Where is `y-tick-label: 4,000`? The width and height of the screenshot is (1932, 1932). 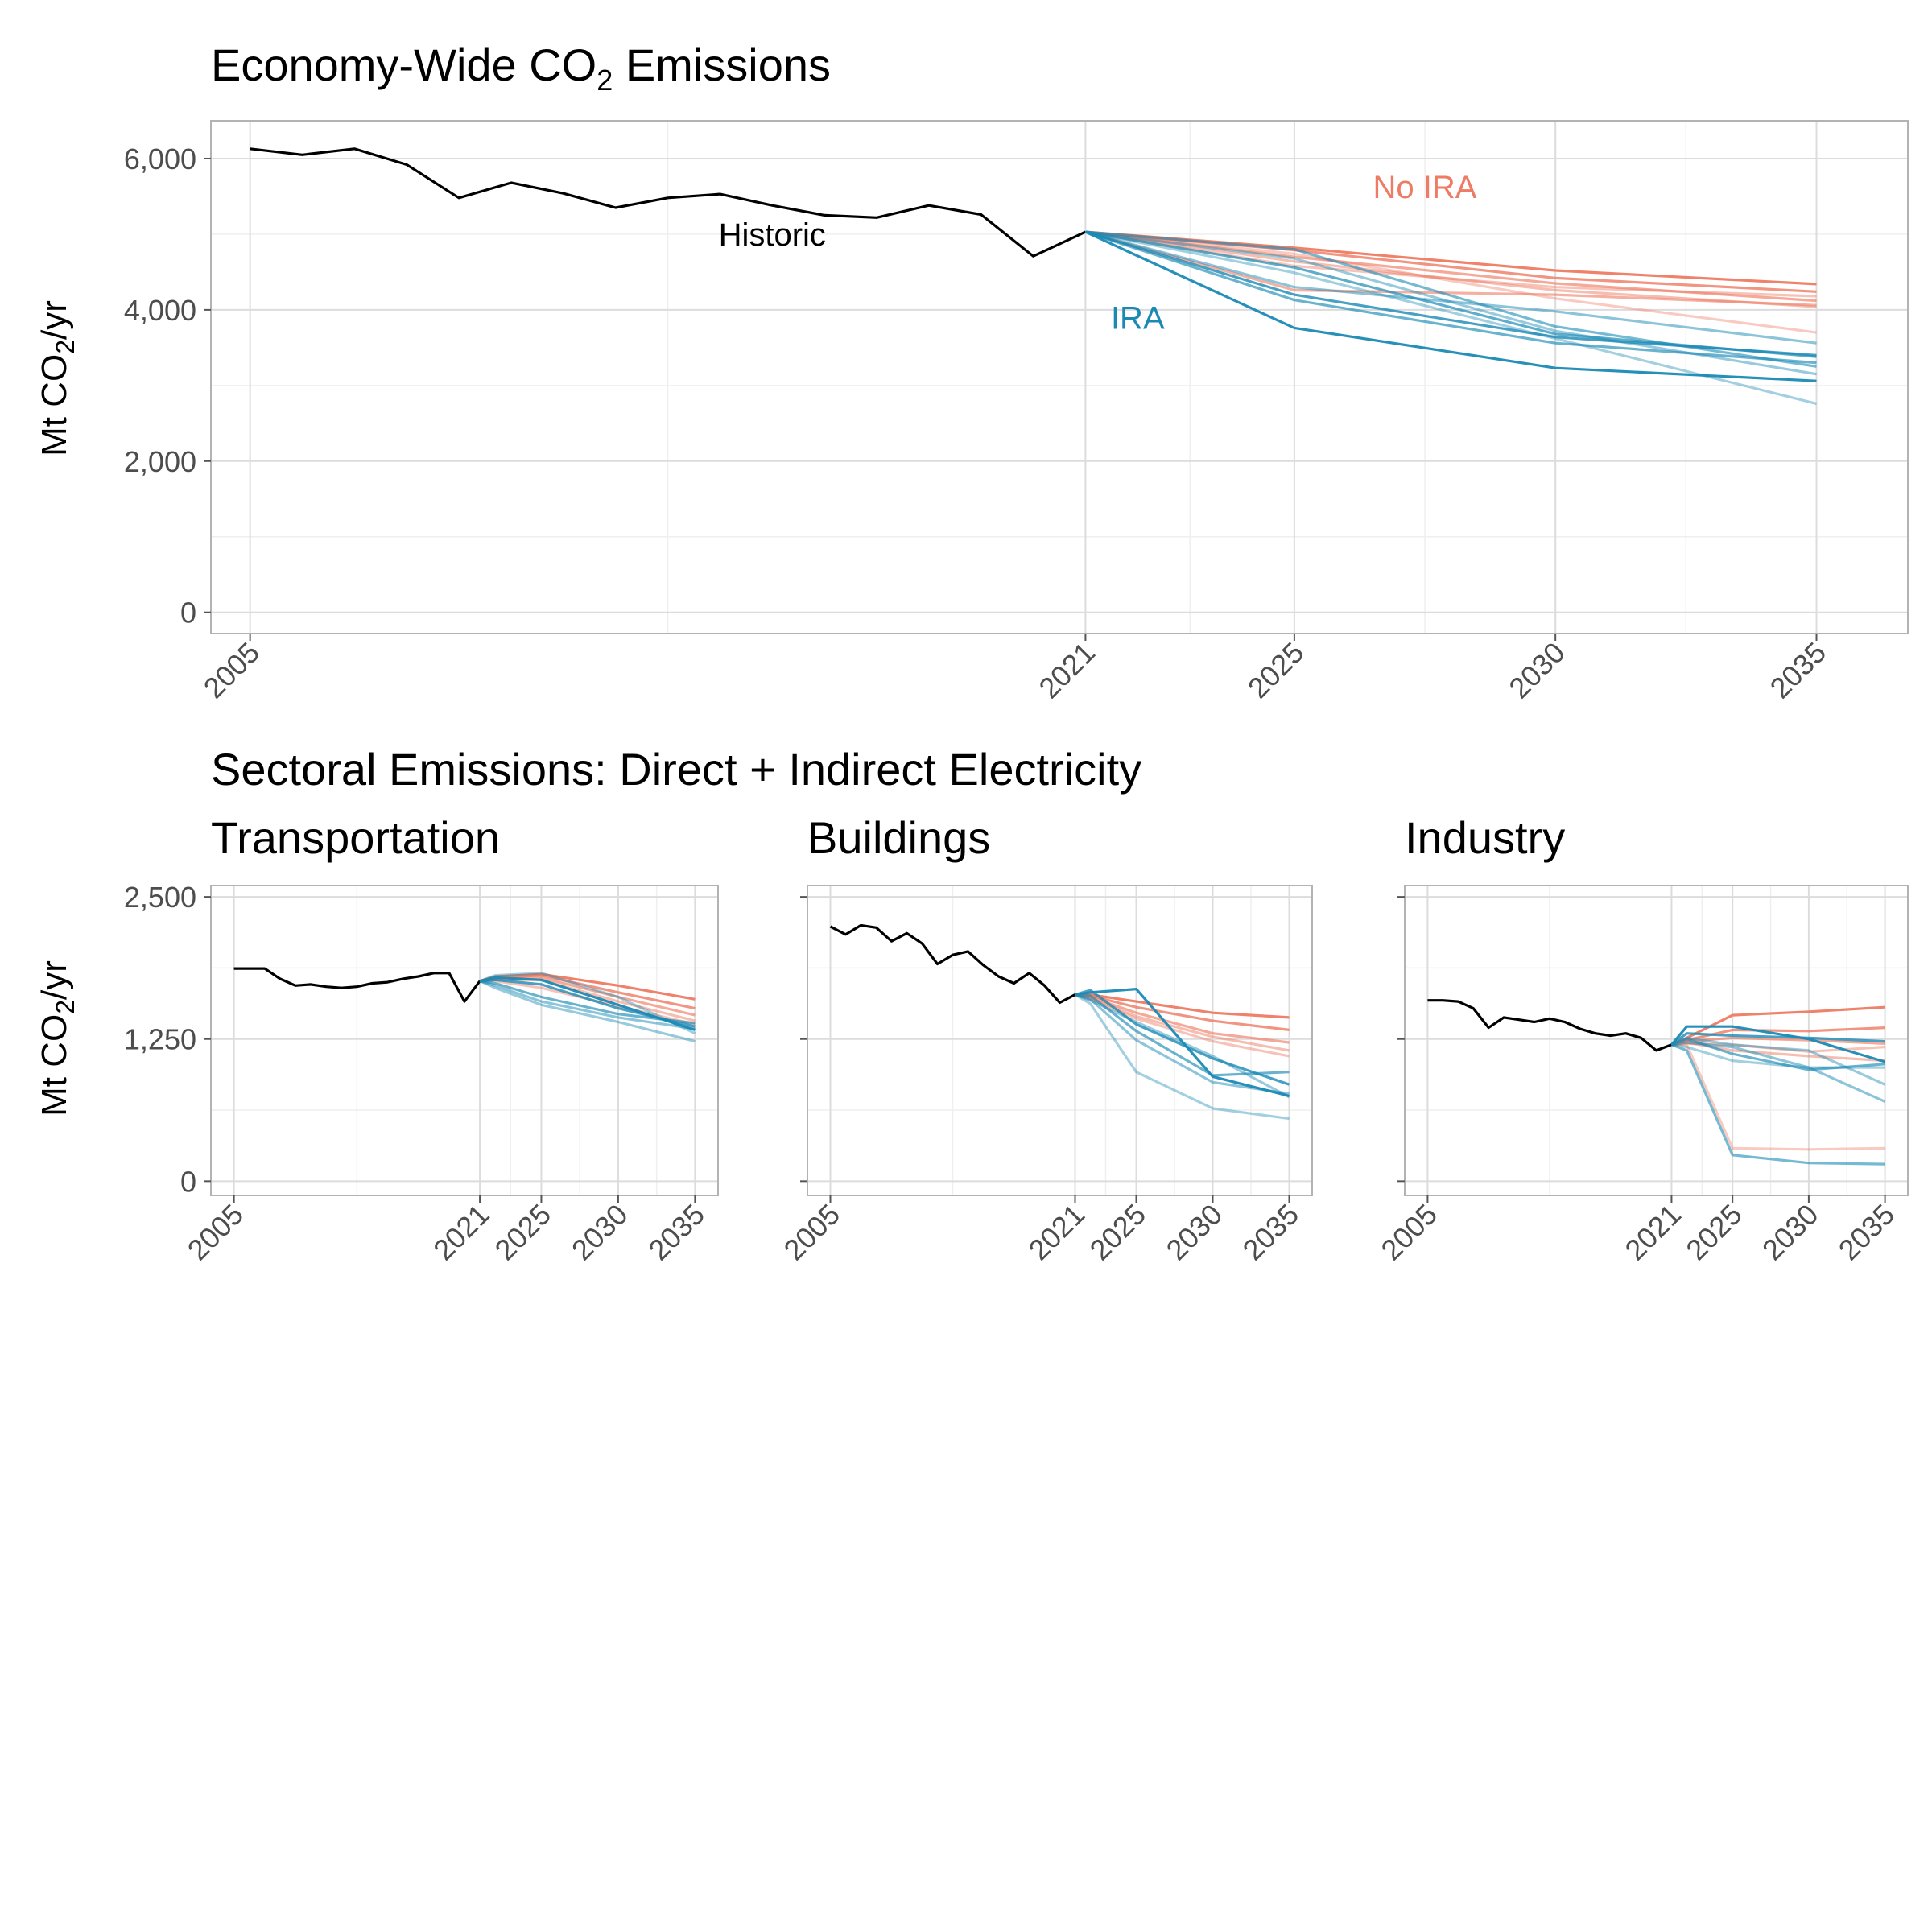
y-tick-label: 4,000 is located at coordinates (160, 310).